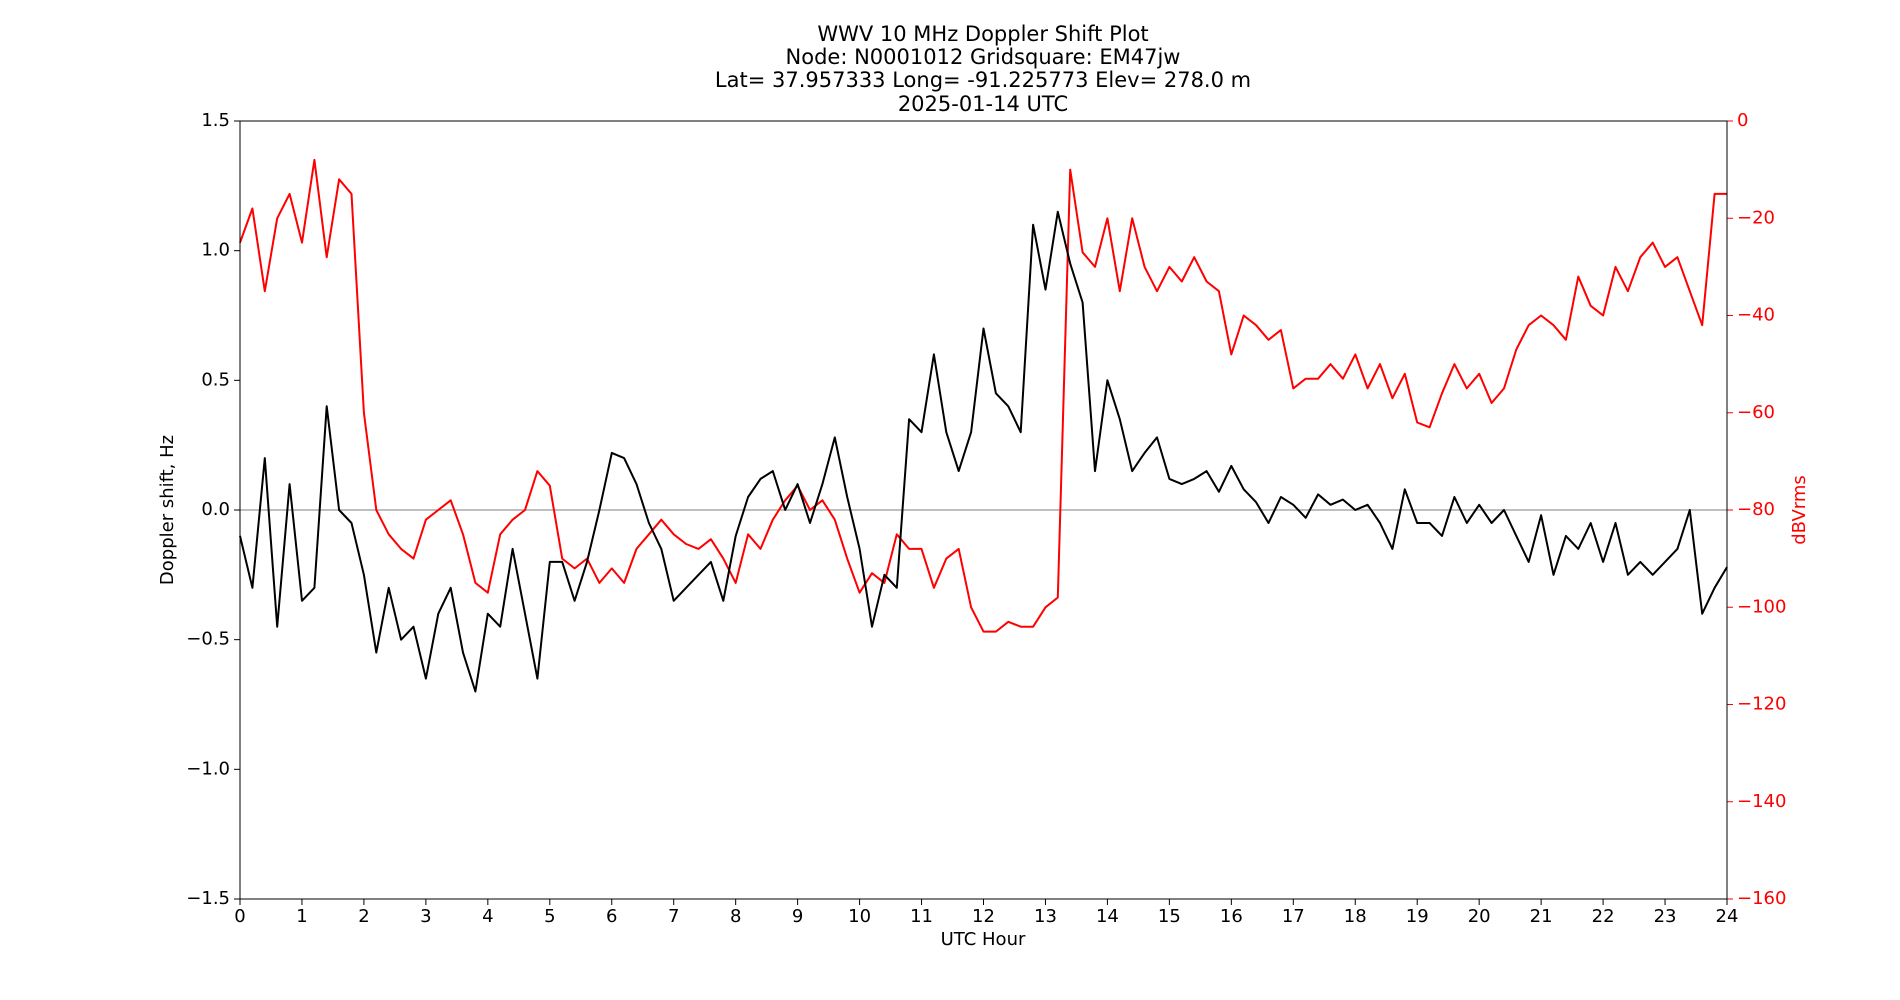 The image size is (1900, 1000). What do you see at coordinates (363, 916) in the screenshot?
I see `x-tick-label: 2` at bounding box center [363, 916].